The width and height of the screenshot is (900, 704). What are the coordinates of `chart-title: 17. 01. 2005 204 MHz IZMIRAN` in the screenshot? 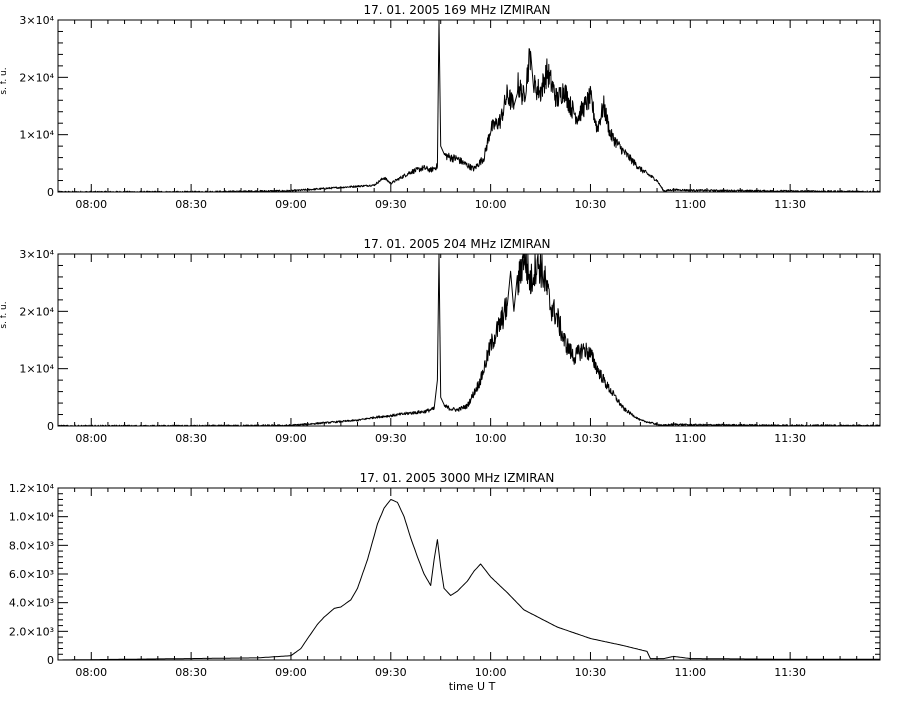 It's located at (456, 244).